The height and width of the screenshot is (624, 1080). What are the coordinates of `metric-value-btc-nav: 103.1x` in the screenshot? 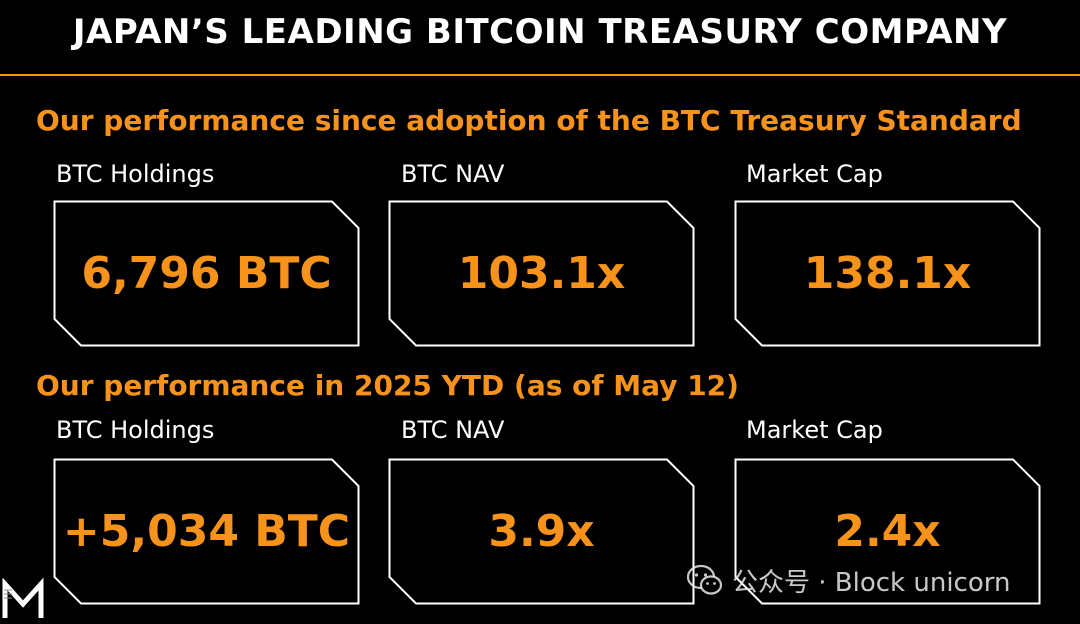 It's located at (541, 273).